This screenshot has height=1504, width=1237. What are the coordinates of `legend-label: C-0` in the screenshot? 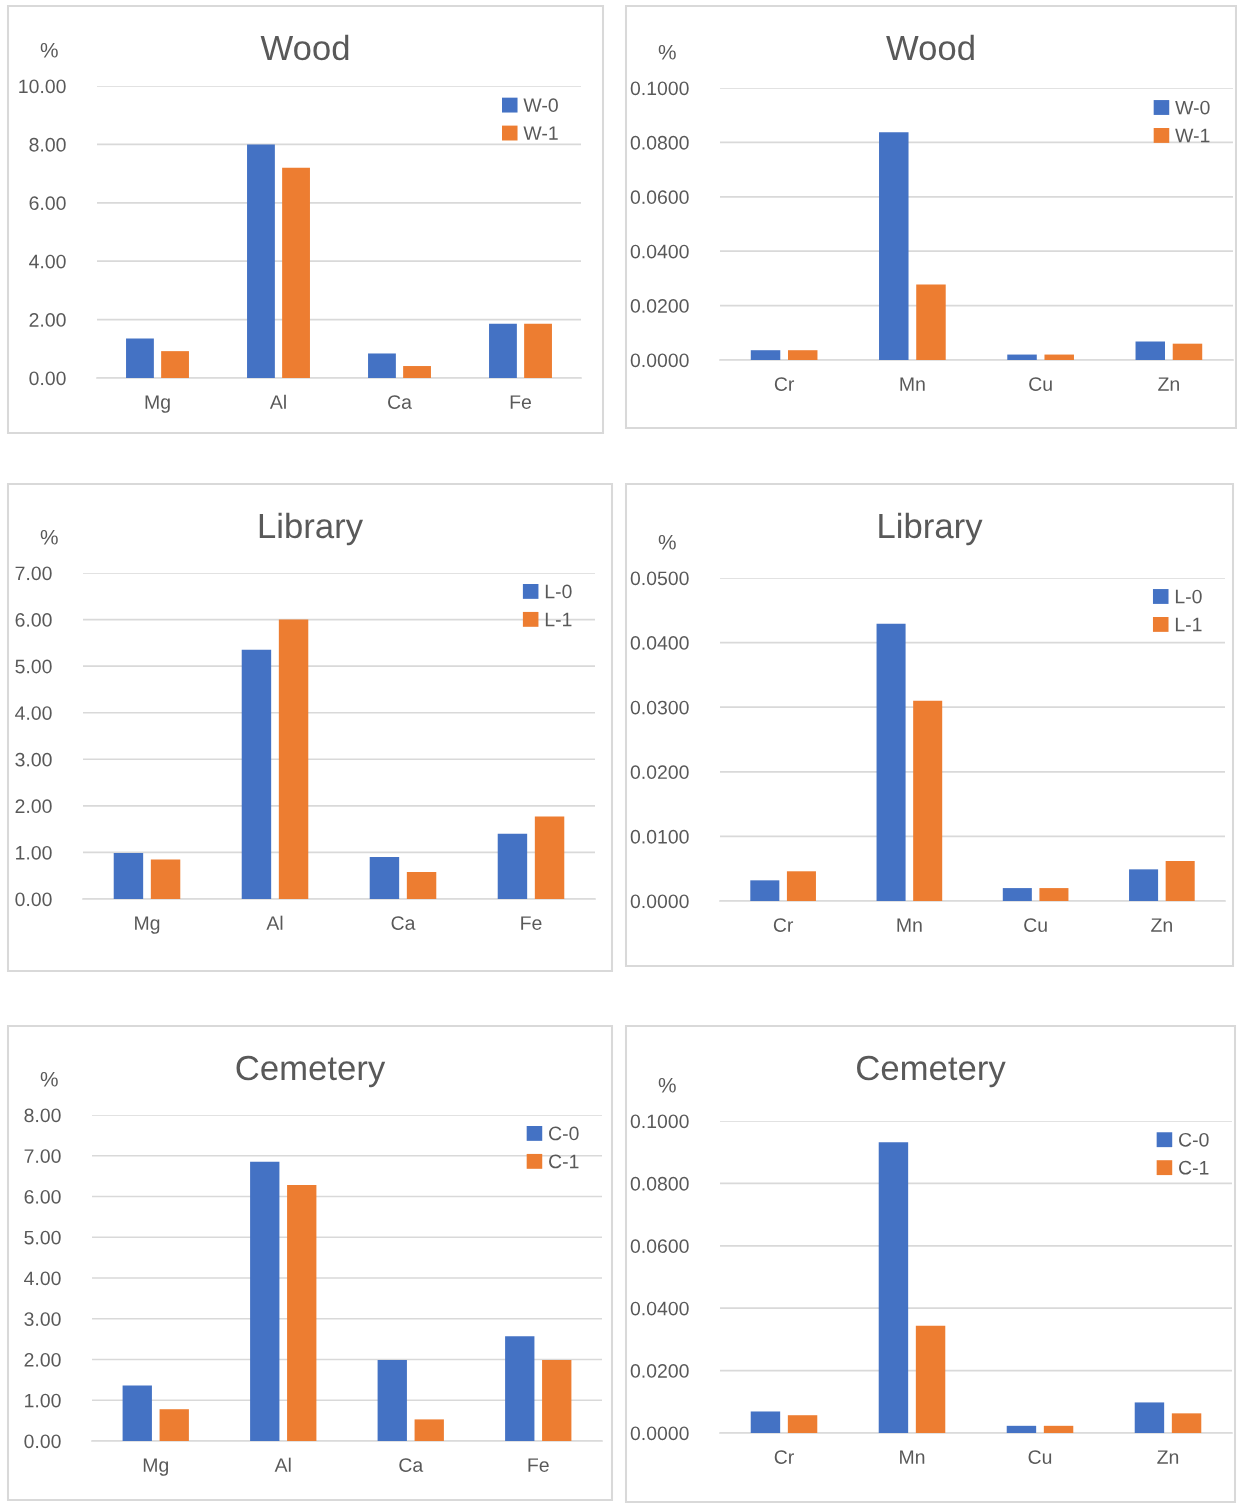 It's located at (564, 1133).